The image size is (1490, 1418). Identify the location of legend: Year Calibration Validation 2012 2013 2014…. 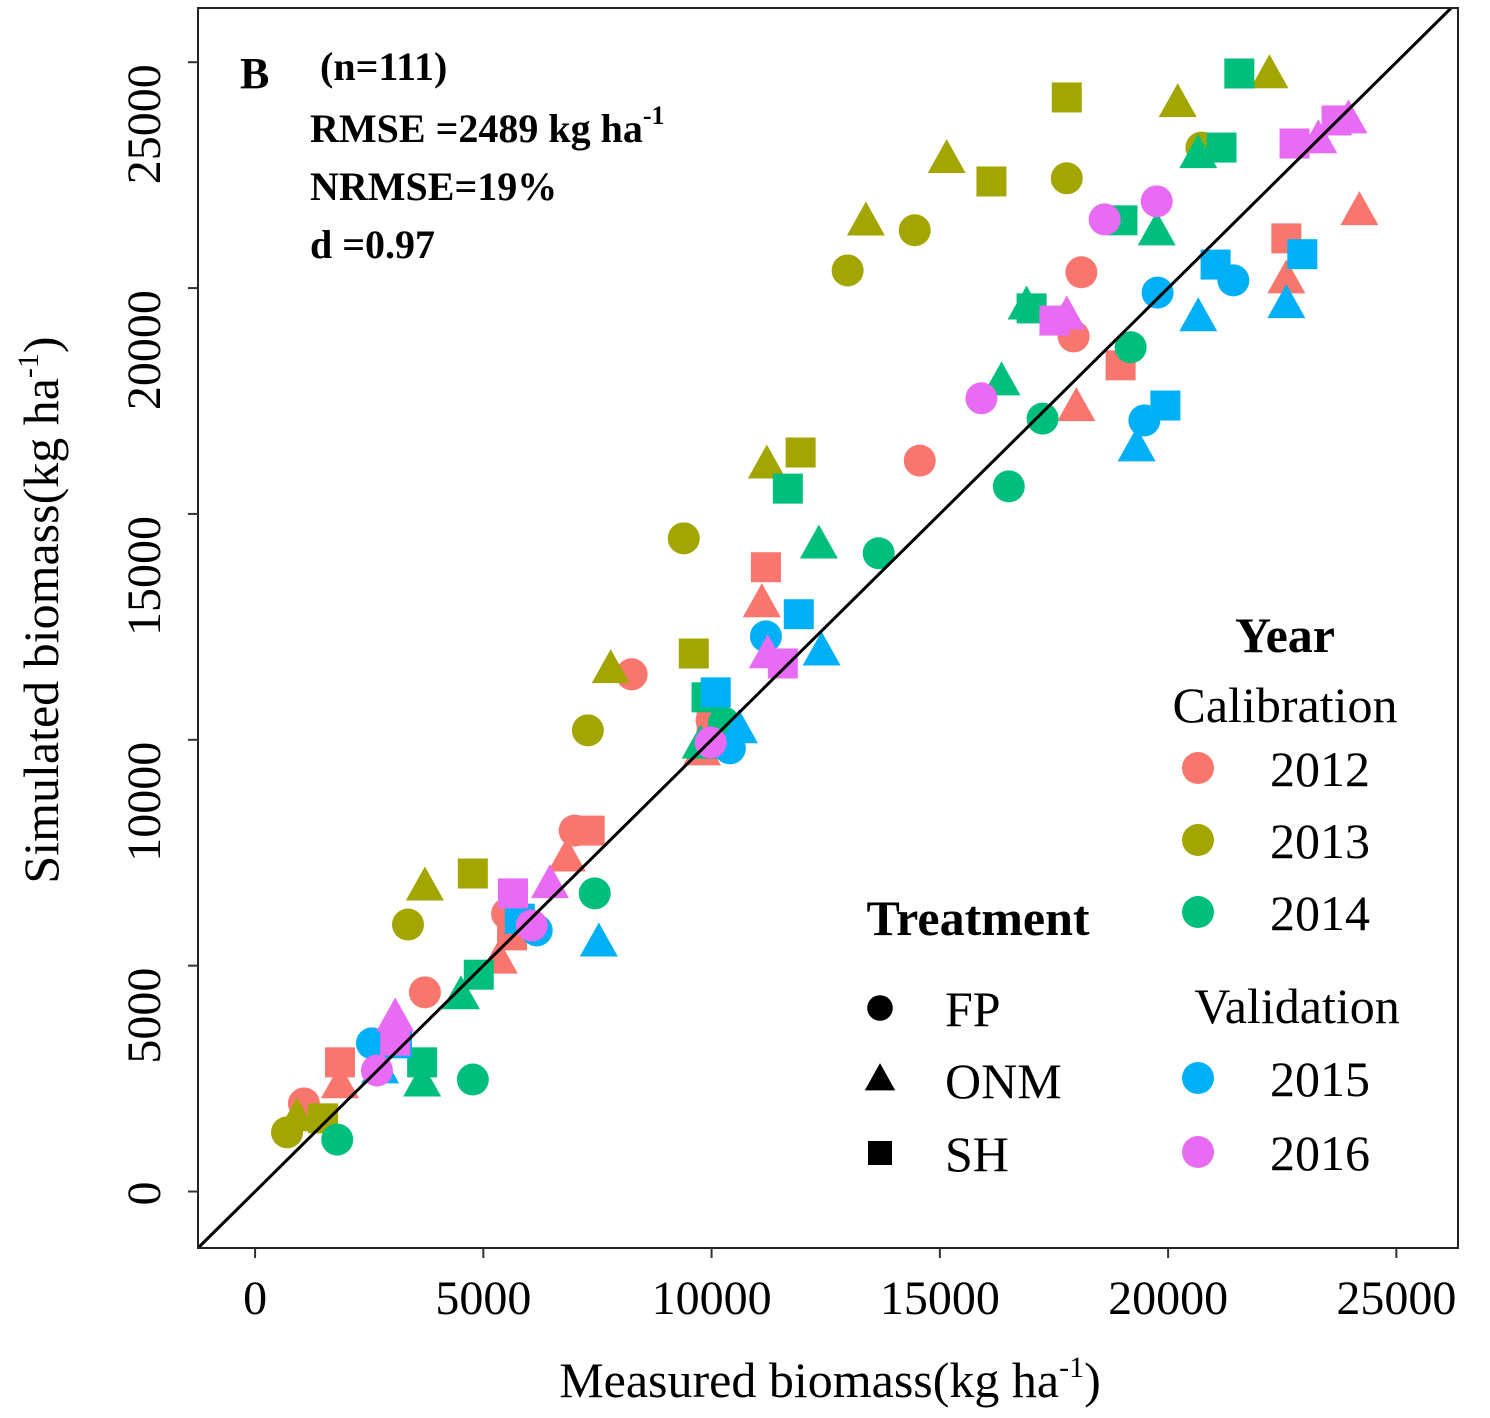
(1132, 894).